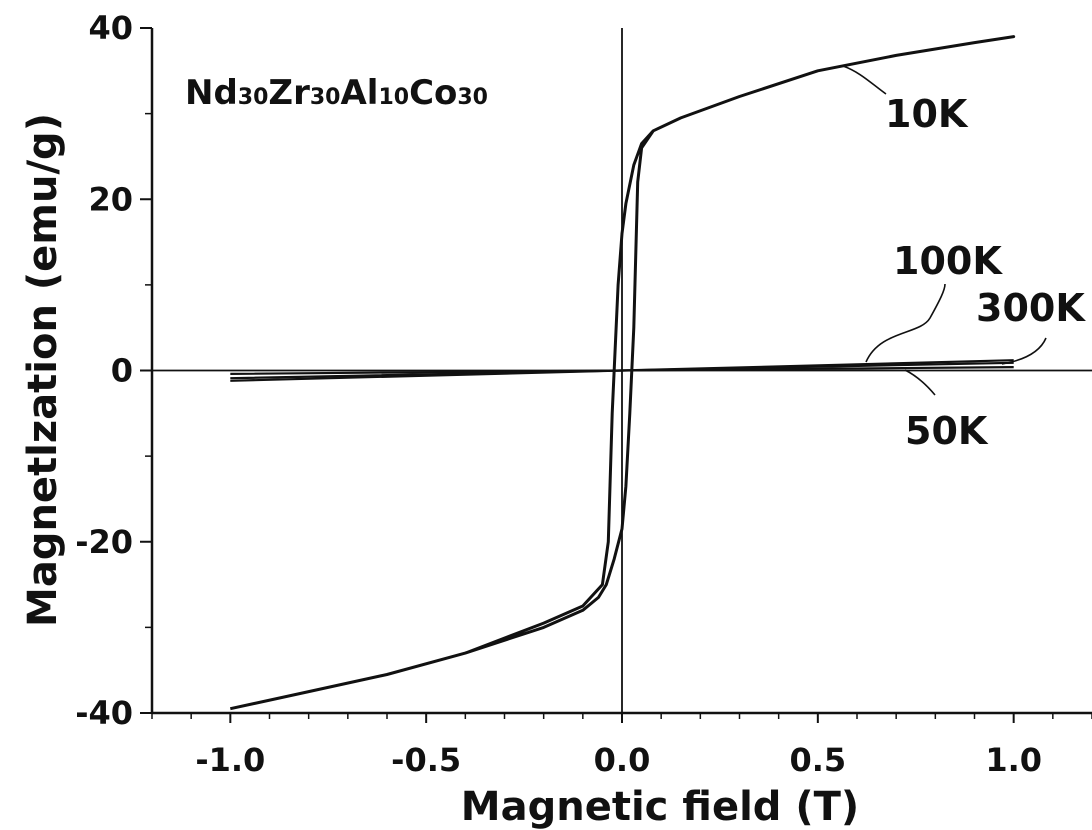 The image size is (1092, 830). Describe the element at coordinates (817, 760) in the screenshot. I see `x-tick-label: 0.5` at that location.